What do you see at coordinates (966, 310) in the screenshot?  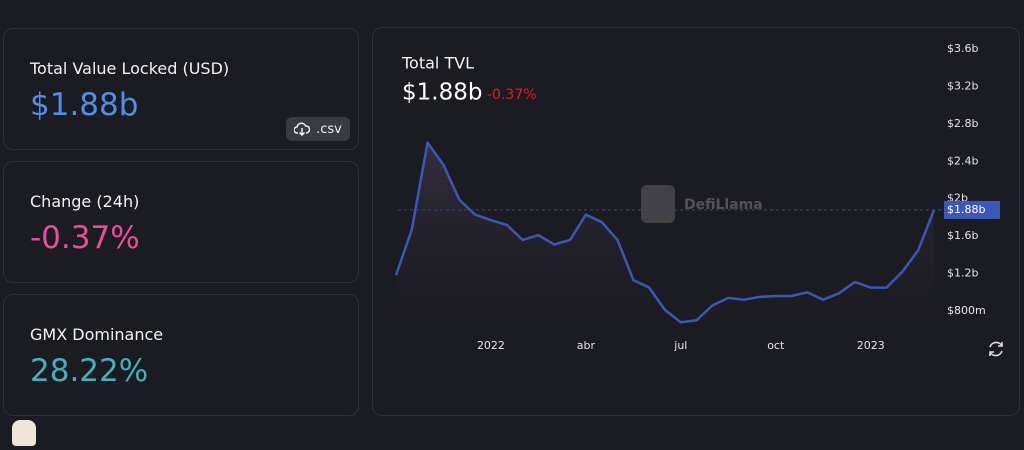 I see `y-tick-label: $800m` at bounding box center [966, 310].